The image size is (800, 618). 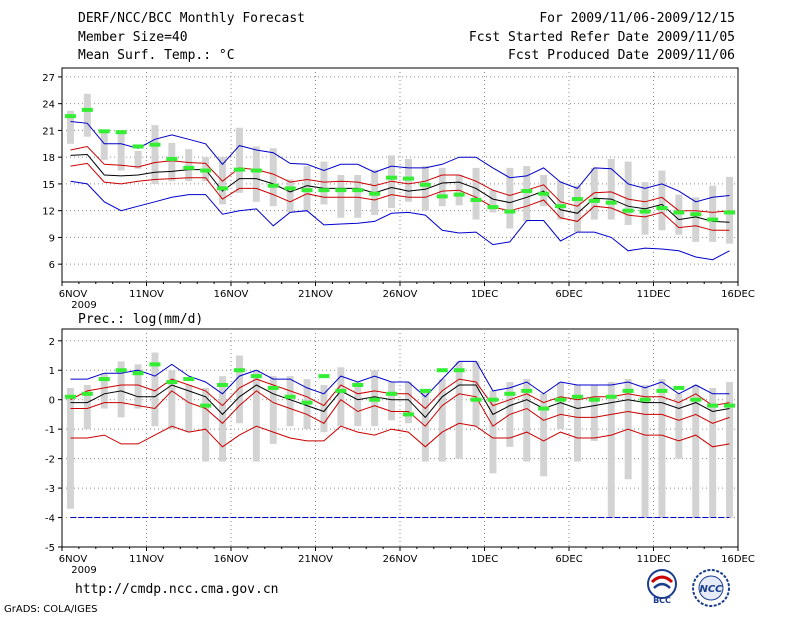 What do you see at coordinates (52, 371) in the screenshot?
I see `prec-ytick-label: 1` at bounding box center [52, 371].